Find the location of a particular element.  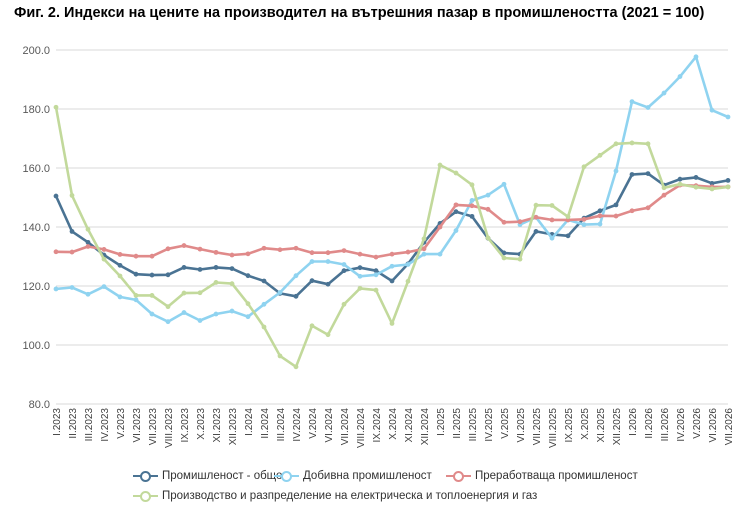

x-tick-label: III.2024 is located at coordinates (281, 425).